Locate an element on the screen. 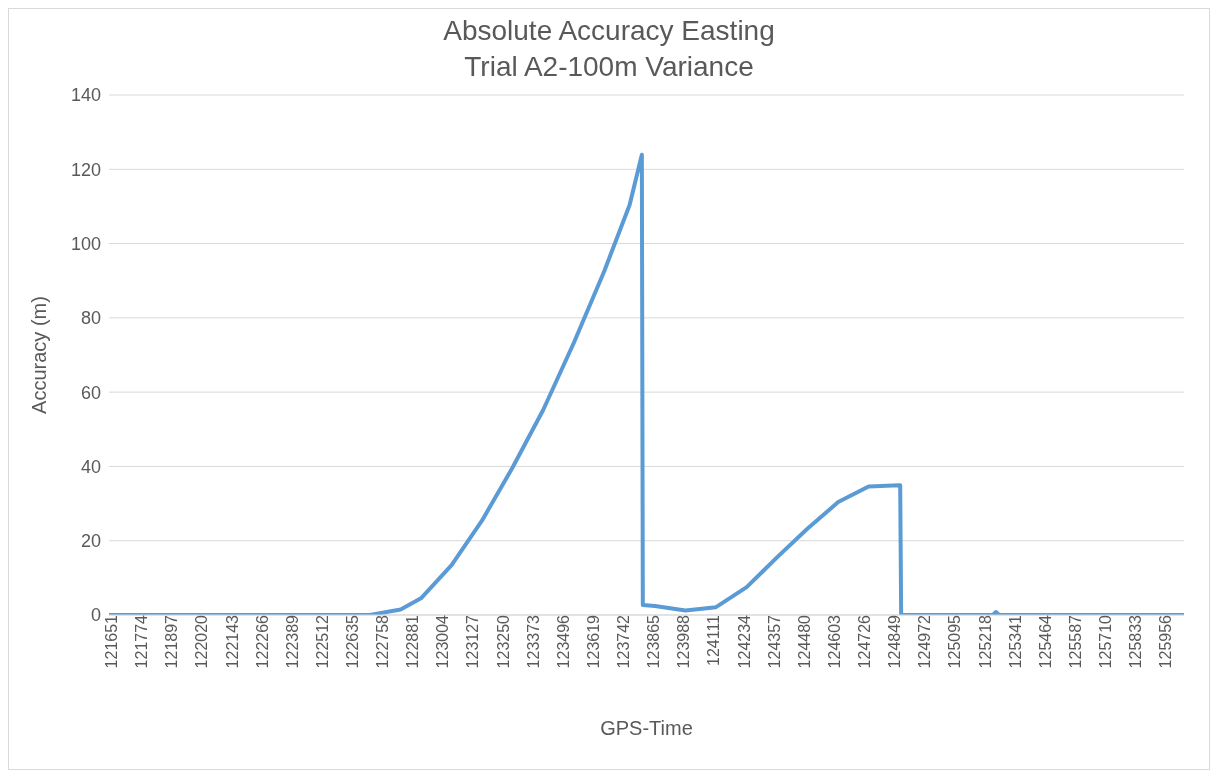 This screenshot has height=778, width=1218. x-tick-label: 123619 is located at coordinates (593, 641).